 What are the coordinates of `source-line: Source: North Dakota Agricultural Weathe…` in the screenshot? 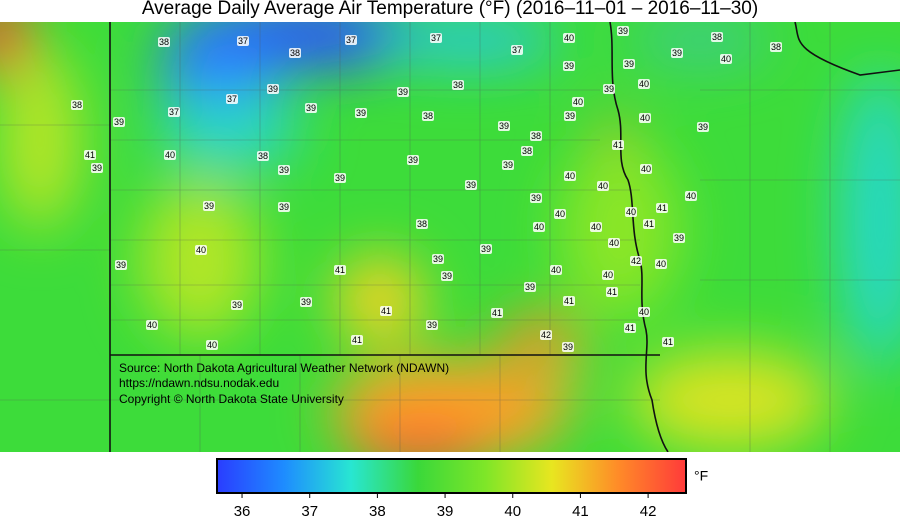 It's located at (284, 368).